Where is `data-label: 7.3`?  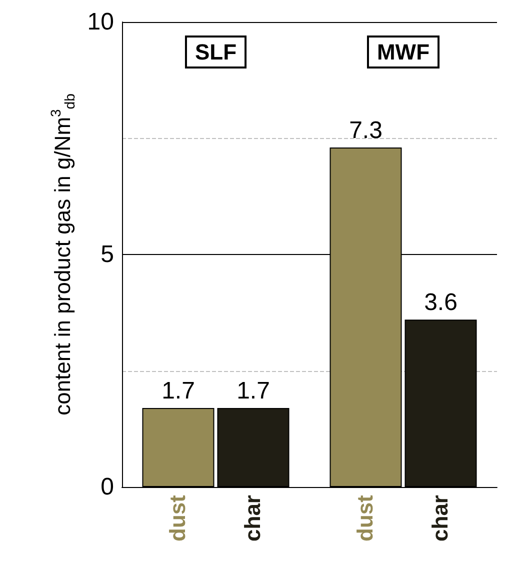
data-label: 7.3 is located at coordinates (365, 130).